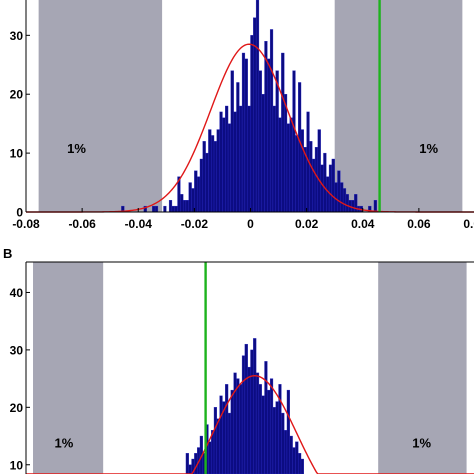 This screenshot has width=474, height=474. What do you see at coordinates (419, 224) in the screenshot?
I see `x-tick-label: 0.06` at bounding box center [419, 224].